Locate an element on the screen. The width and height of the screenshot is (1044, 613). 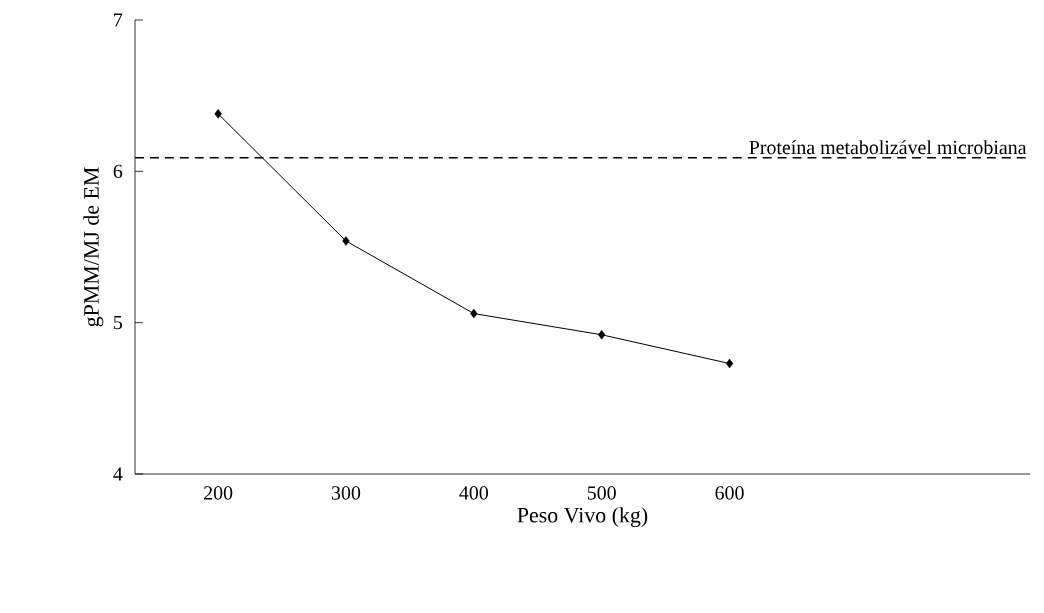
x-tick-label: 200 is located at coordinates (218, 493).